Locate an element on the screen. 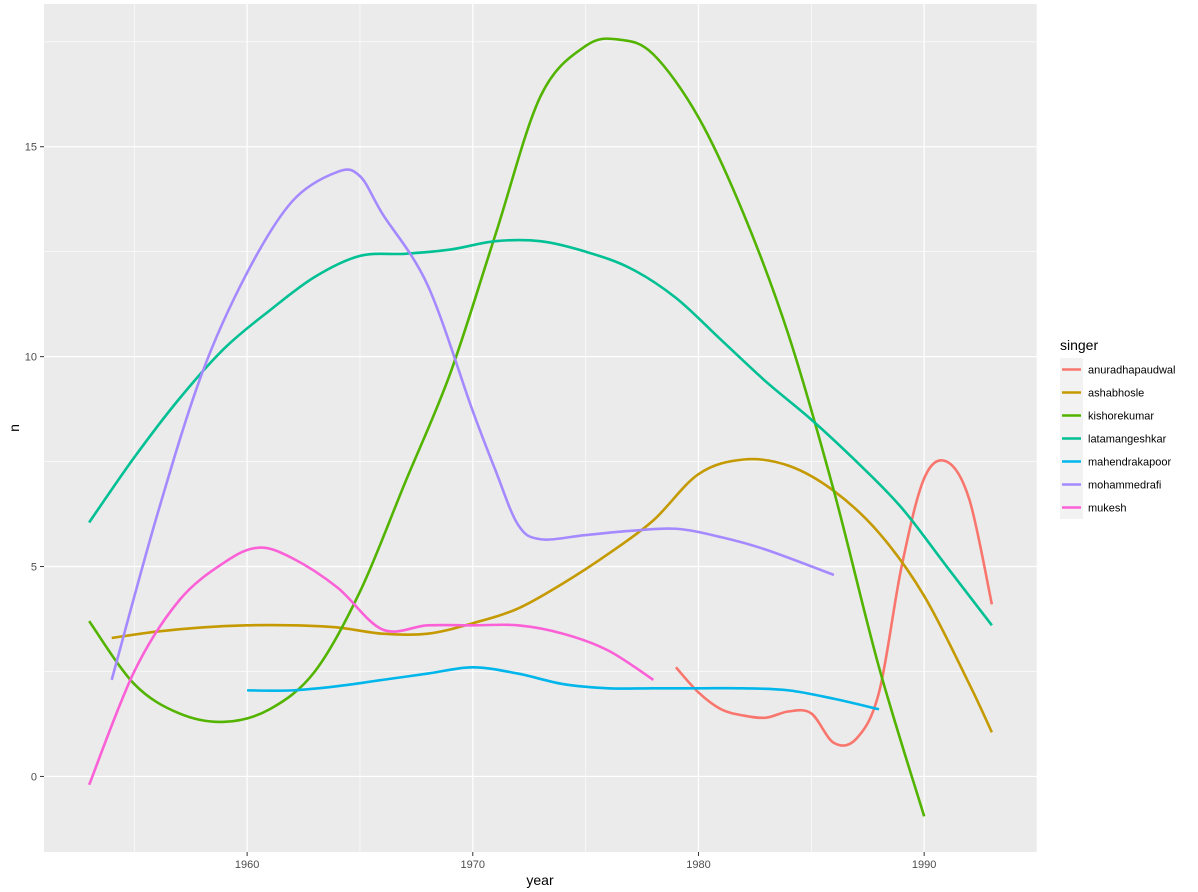  legend-title: singer is located at coordinates (1079, 345).